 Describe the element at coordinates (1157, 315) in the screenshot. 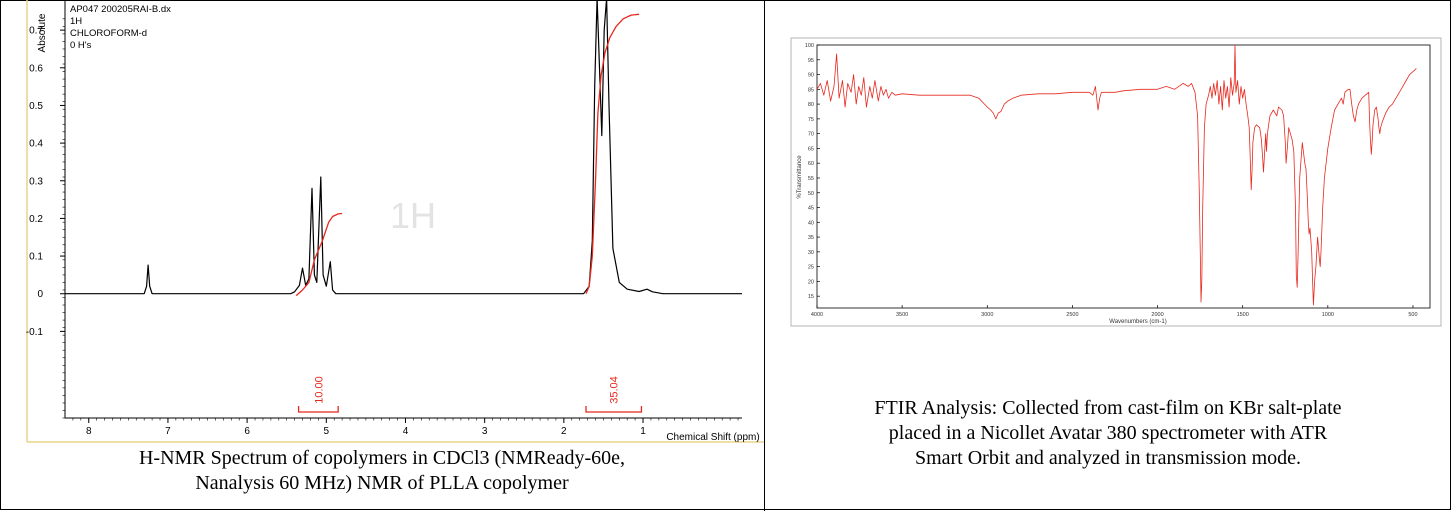

I see `ftir-x-tick-label: 2000` at that location.